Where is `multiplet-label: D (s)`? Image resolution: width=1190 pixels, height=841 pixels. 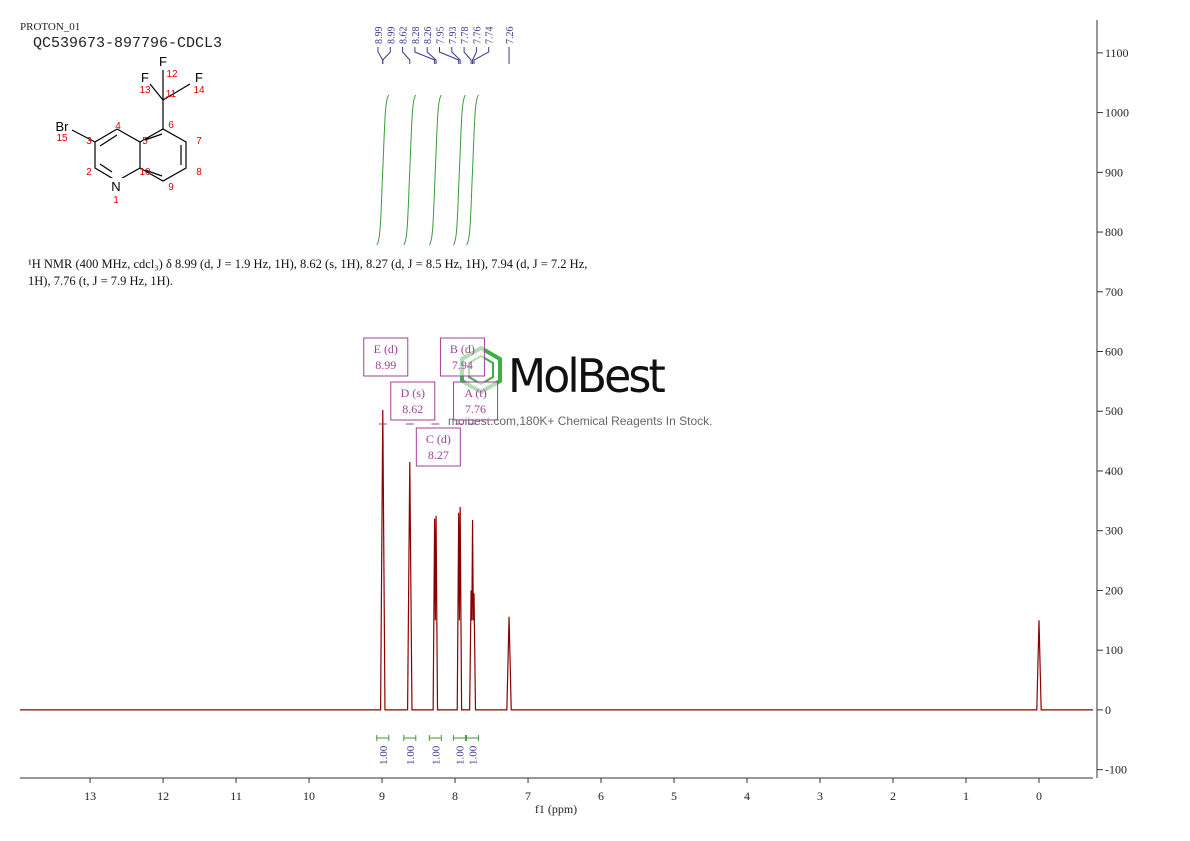 multiplet-label: D (s) is located at coordinates (413, 393).